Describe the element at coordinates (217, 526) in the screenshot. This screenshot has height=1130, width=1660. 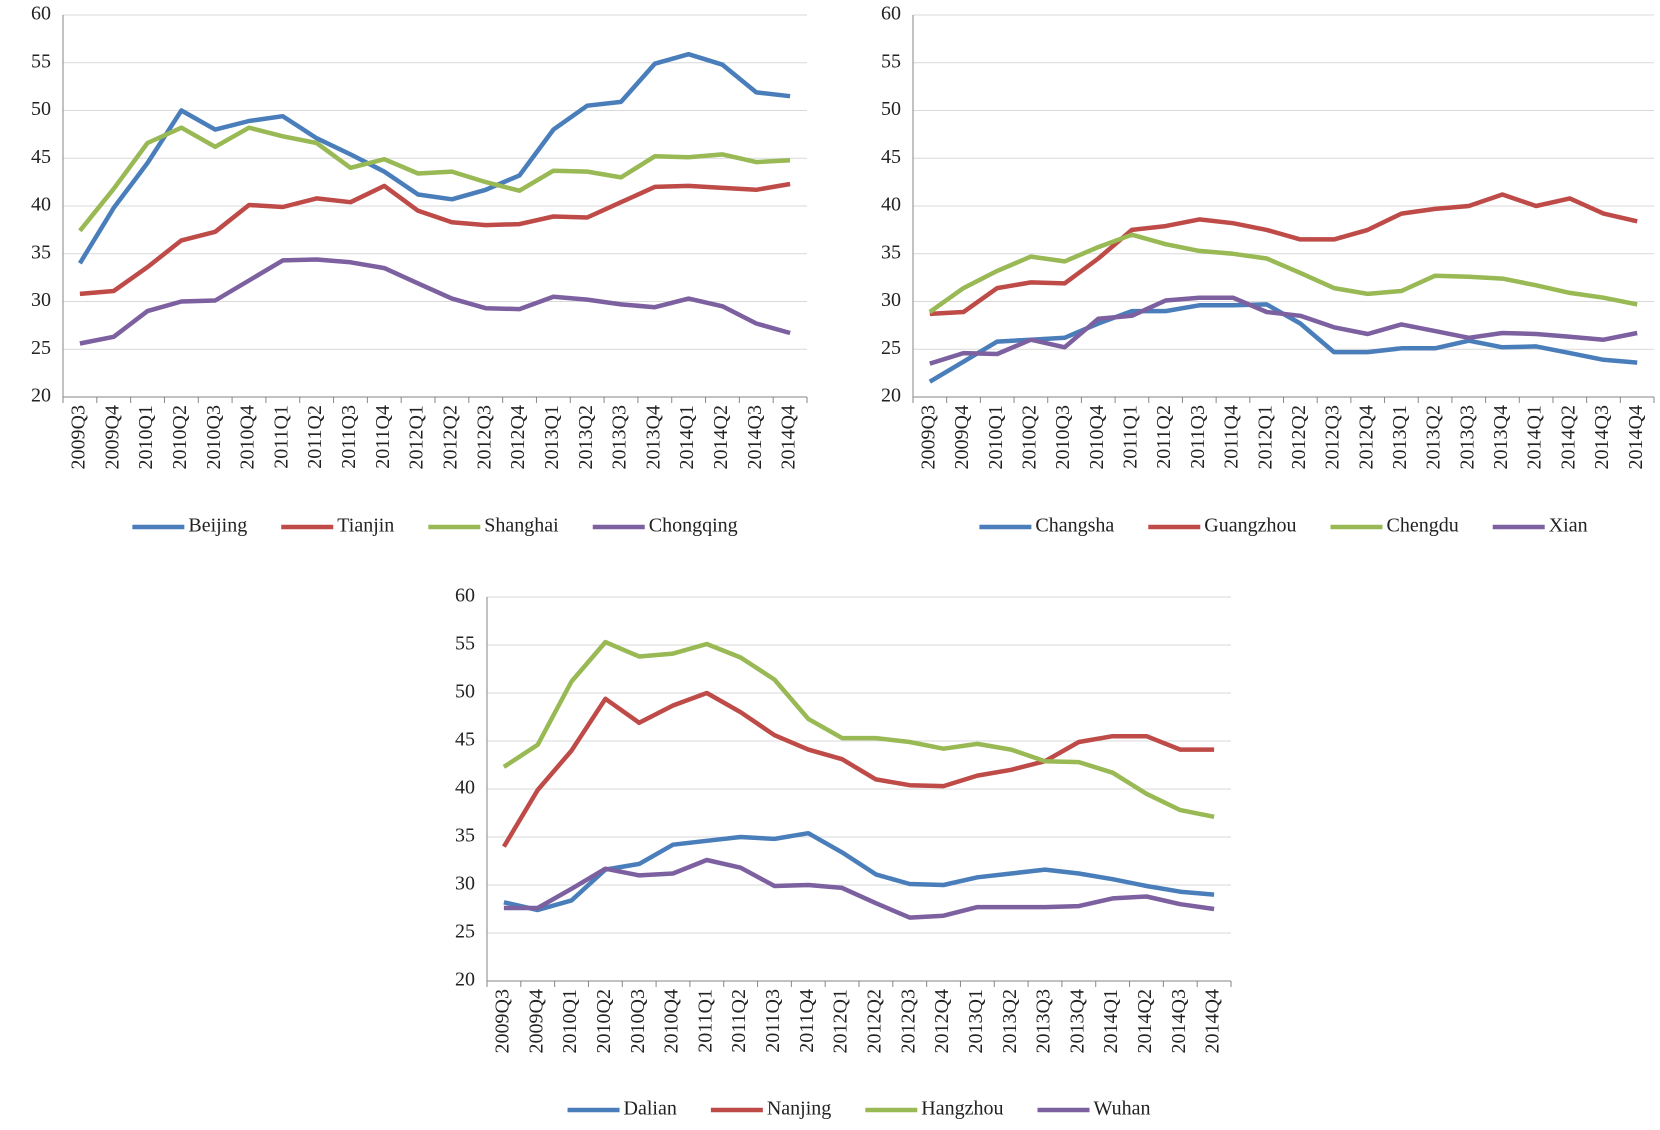
I see `legend-label: Beijing` at that location.